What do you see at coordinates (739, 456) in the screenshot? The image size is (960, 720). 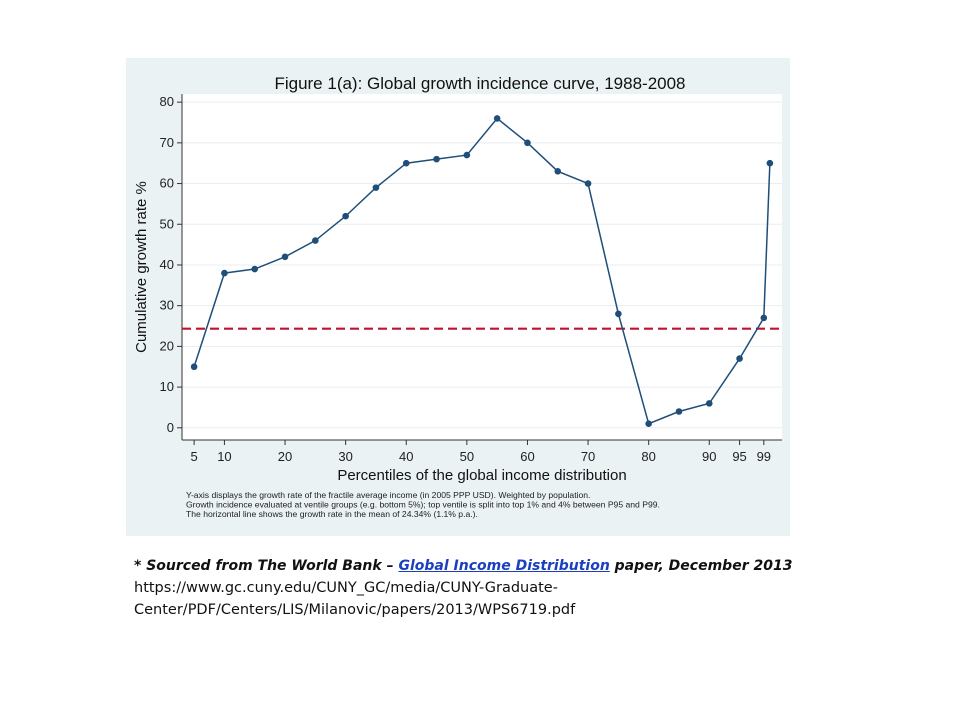 I see `x-tick-label: 95` at bounding box center [739, 456].